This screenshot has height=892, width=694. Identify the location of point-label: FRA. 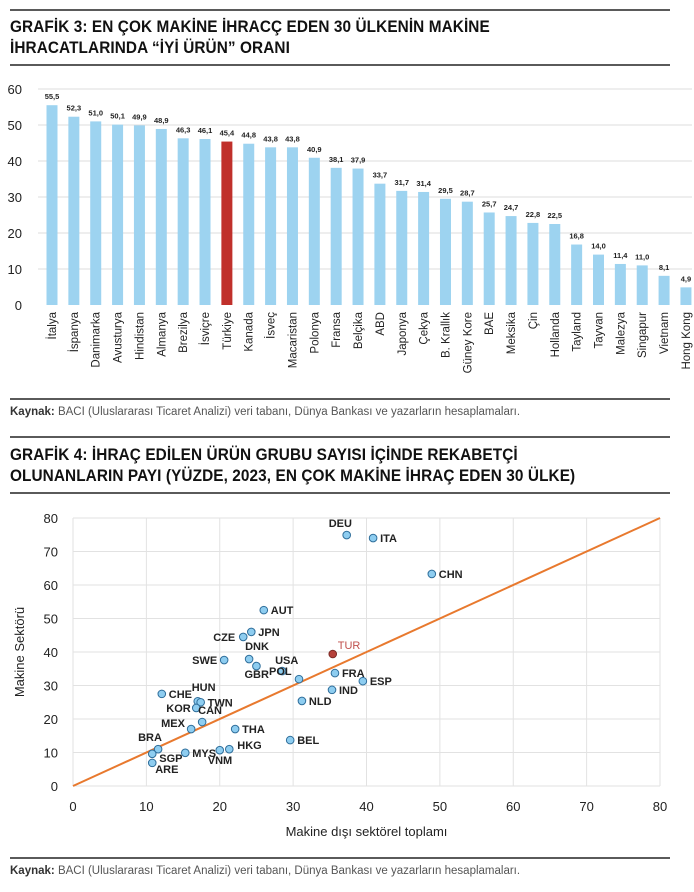
(353, 674).